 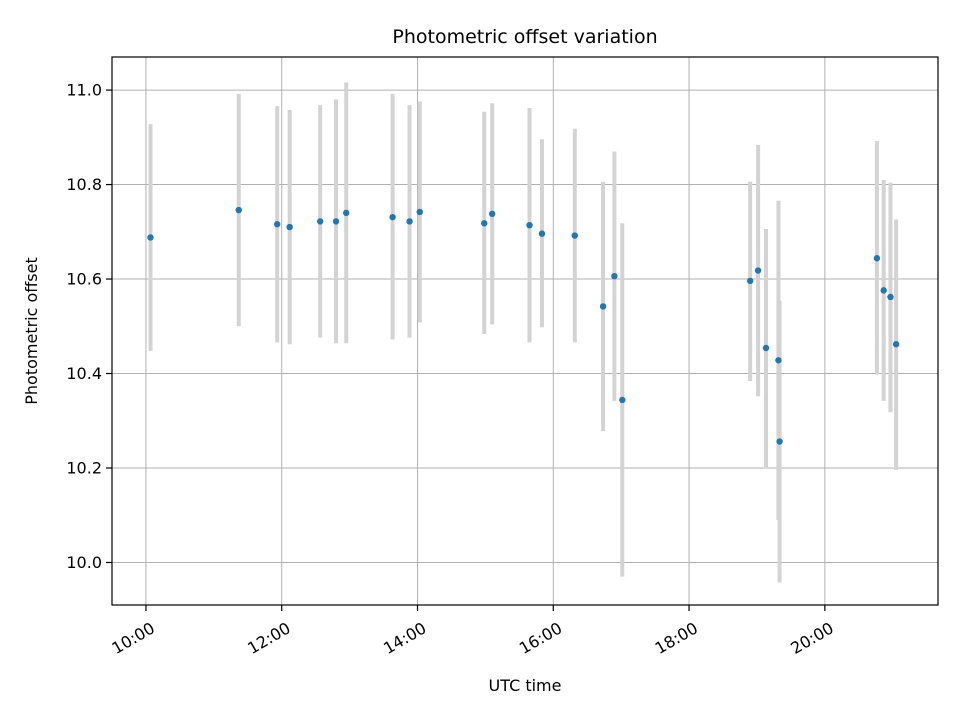 I want to click on y-tick-label: 11.0, so click(x=84, y=90).